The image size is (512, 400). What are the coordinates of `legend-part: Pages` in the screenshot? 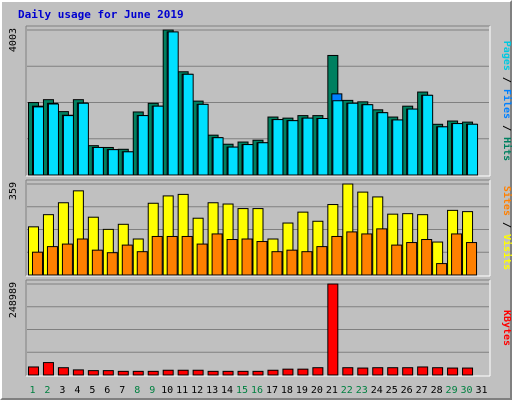 It's located at (506, 56).